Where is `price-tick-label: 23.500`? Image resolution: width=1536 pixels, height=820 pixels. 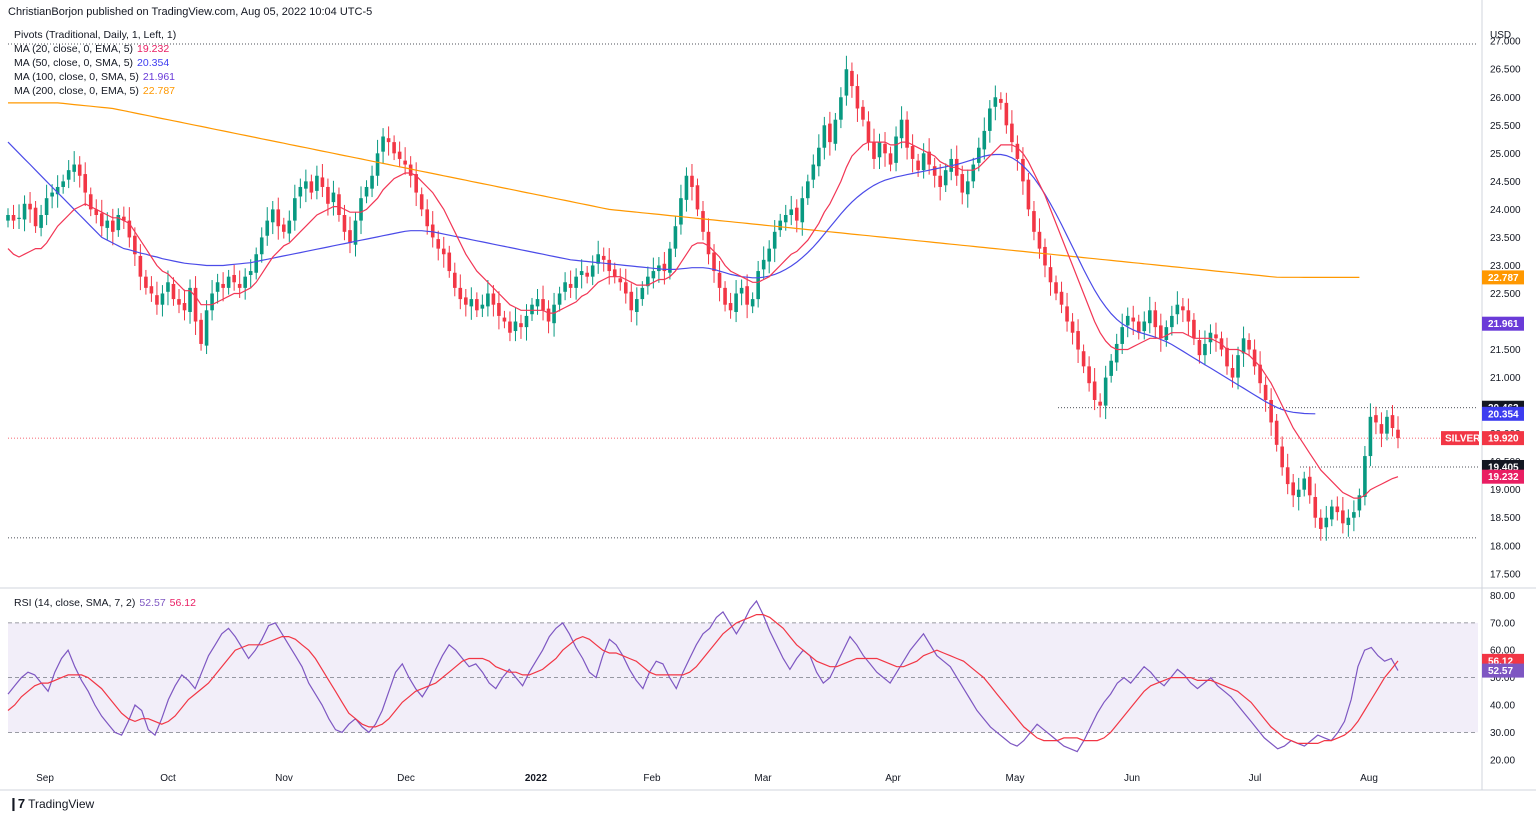 price-tick-label: 23.500 is located at coordinates (1505, 238).